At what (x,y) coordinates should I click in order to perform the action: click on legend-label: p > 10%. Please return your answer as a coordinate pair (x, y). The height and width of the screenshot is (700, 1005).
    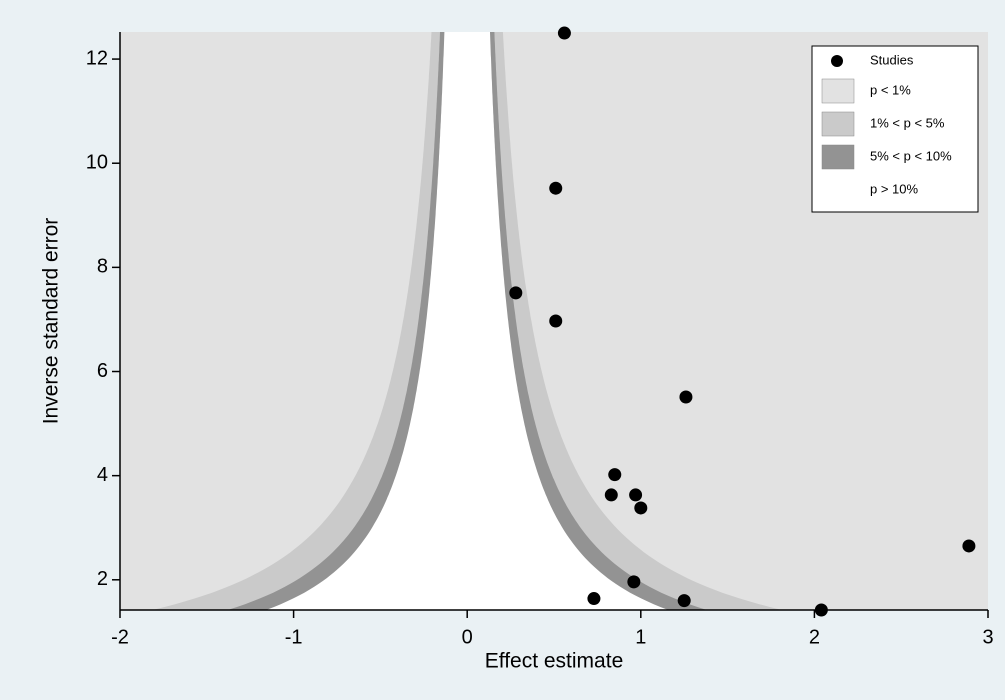
    Looking at the image, I should click on (894, 188).